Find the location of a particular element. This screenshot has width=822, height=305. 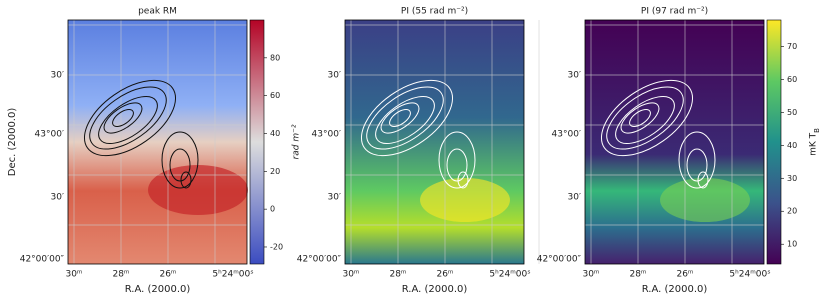

colorbar-tick-label: 0 is located at coordinates (272, 209).